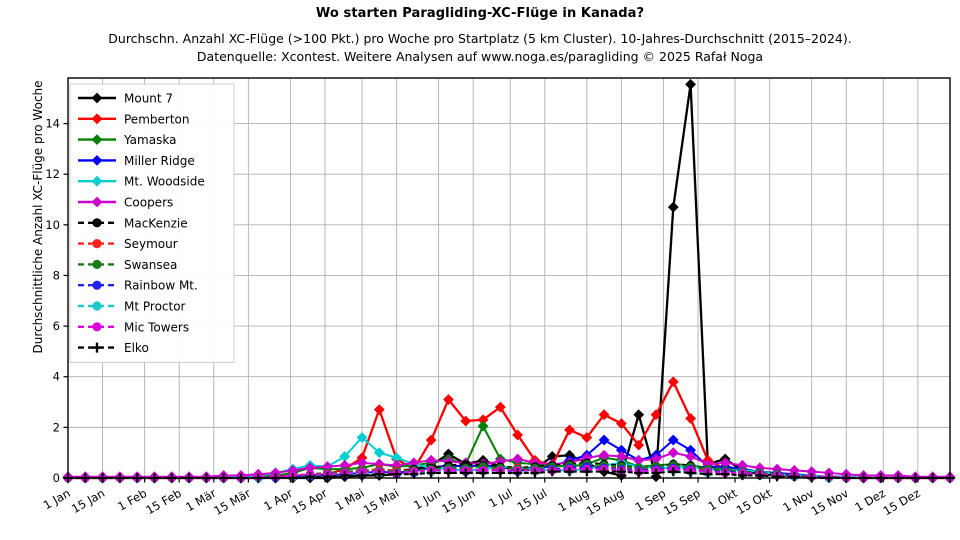 The image size is (960, 540). I want to click on x-tick-label: 15 Mär, so click(232, 502).